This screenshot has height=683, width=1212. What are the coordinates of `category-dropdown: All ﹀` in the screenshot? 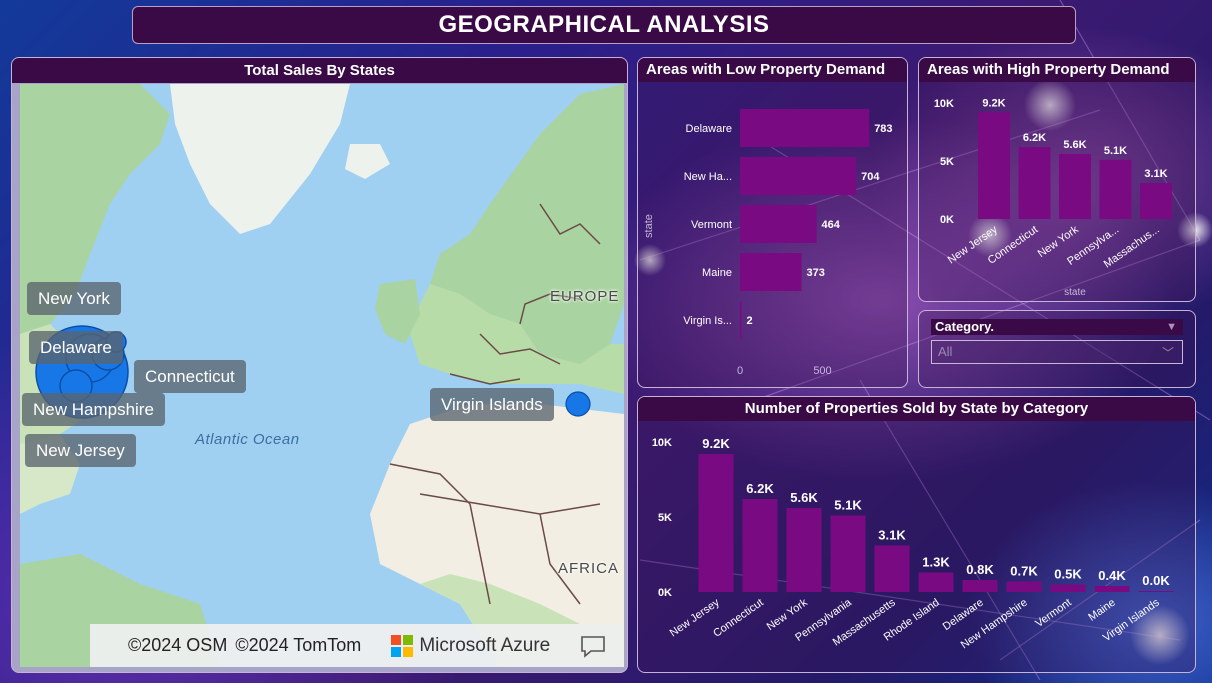 It's located at (1057, 352).